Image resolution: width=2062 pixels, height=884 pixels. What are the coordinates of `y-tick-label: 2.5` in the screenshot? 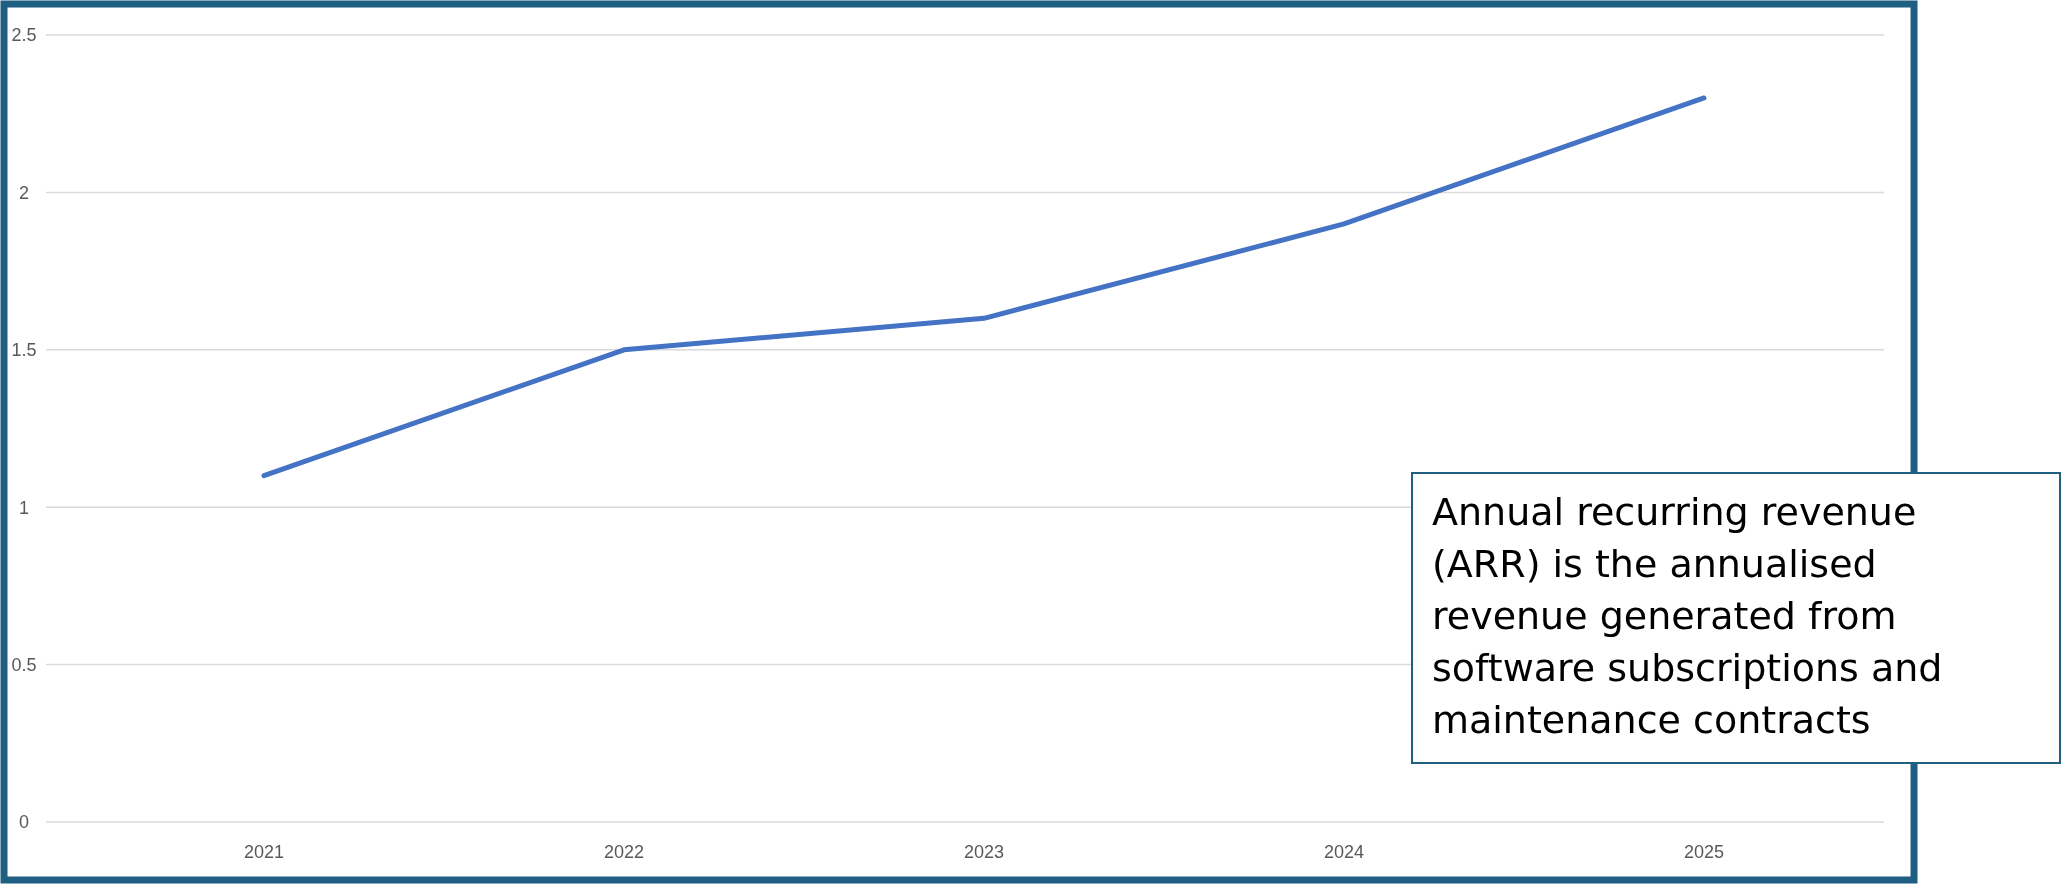 It's located at (24, 35).